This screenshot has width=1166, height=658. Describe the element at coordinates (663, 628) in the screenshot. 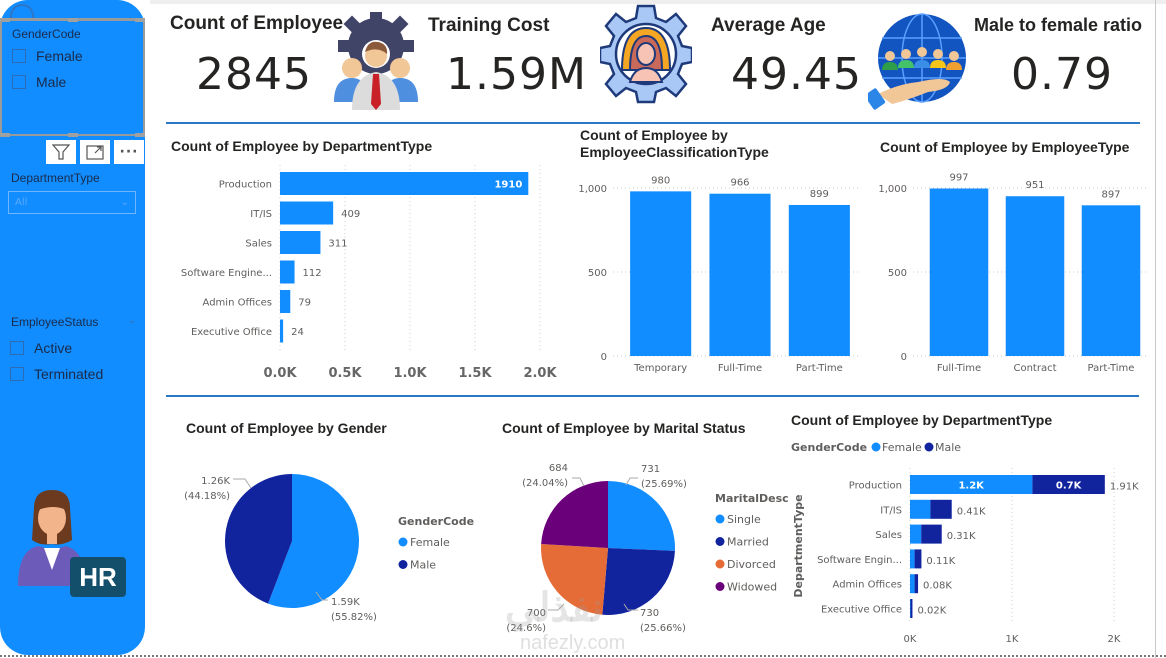

I see `slice-percent-label: (25.66%)` at that location.